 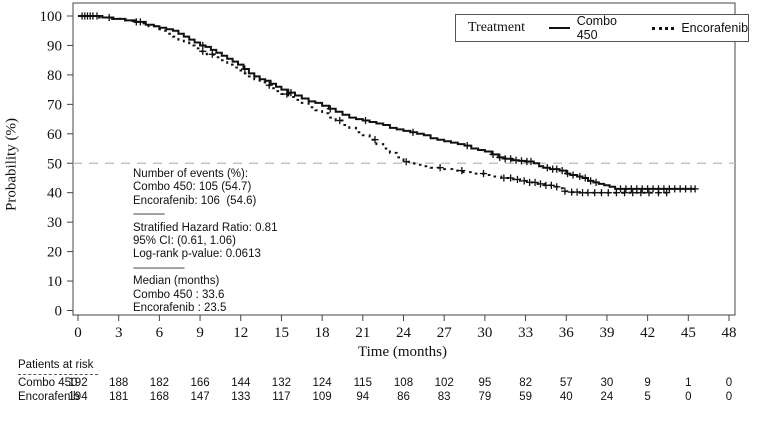 I want to click on risk-value: 86, so click(x=403, y=397).